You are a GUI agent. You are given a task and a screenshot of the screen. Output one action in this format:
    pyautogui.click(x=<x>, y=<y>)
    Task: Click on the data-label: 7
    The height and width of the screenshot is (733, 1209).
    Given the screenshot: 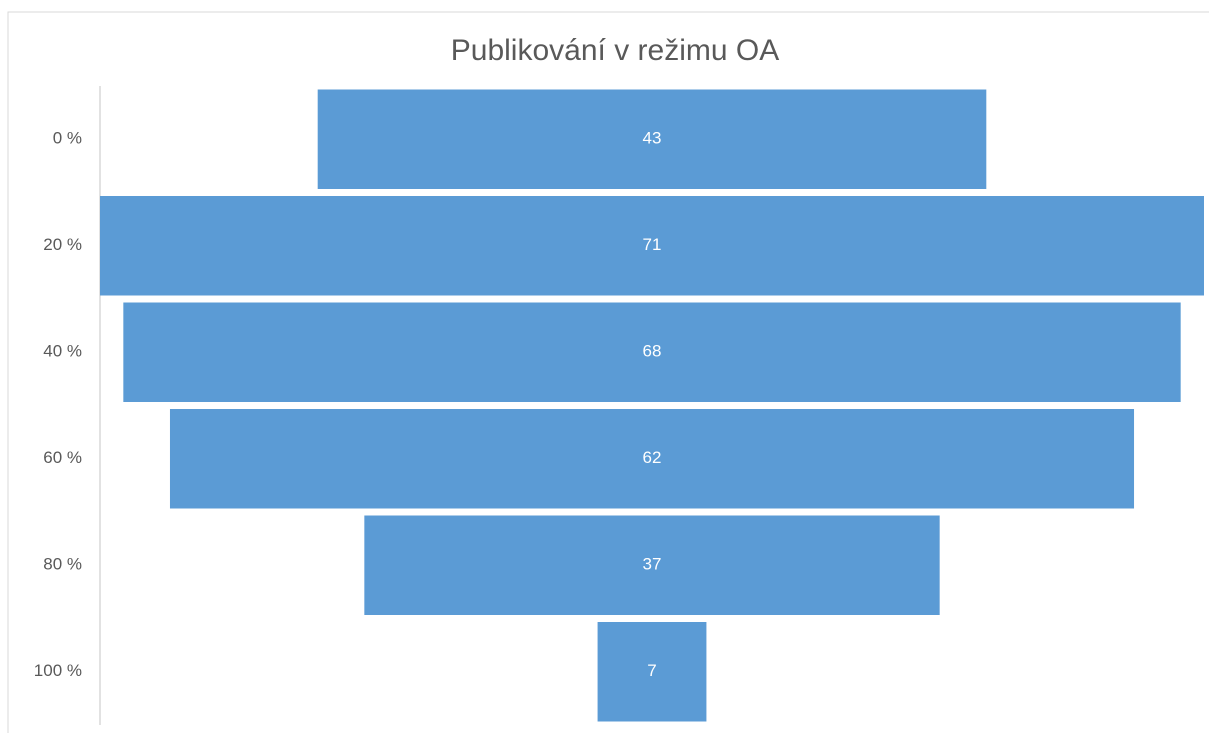 What is the action you would take?
    pyautogui.click(x=651, y=670)
    